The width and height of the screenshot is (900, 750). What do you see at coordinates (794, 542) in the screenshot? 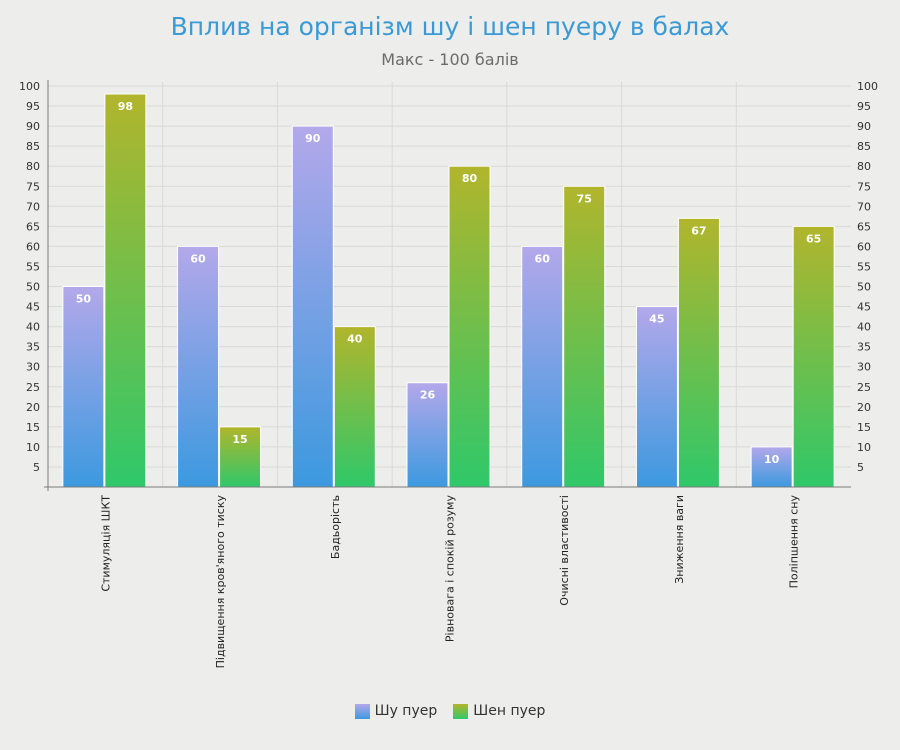
I see `x-category-label: Поліпшення сну` at bounding box center [794, 542].